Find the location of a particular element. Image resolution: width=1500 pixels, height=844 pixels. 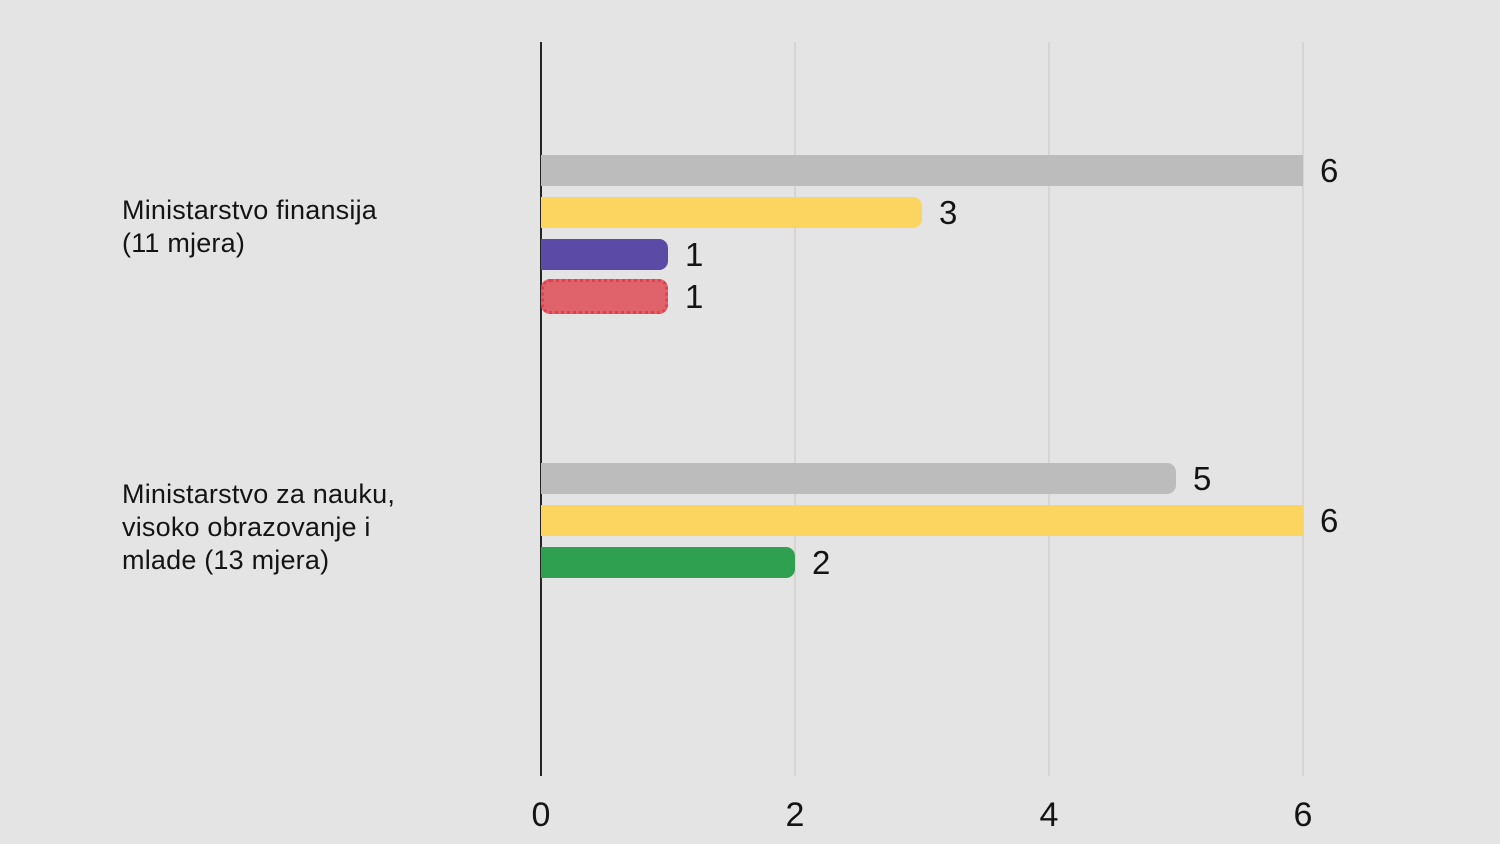

bar-value-label: 2 is located at coordinates (821, 562).